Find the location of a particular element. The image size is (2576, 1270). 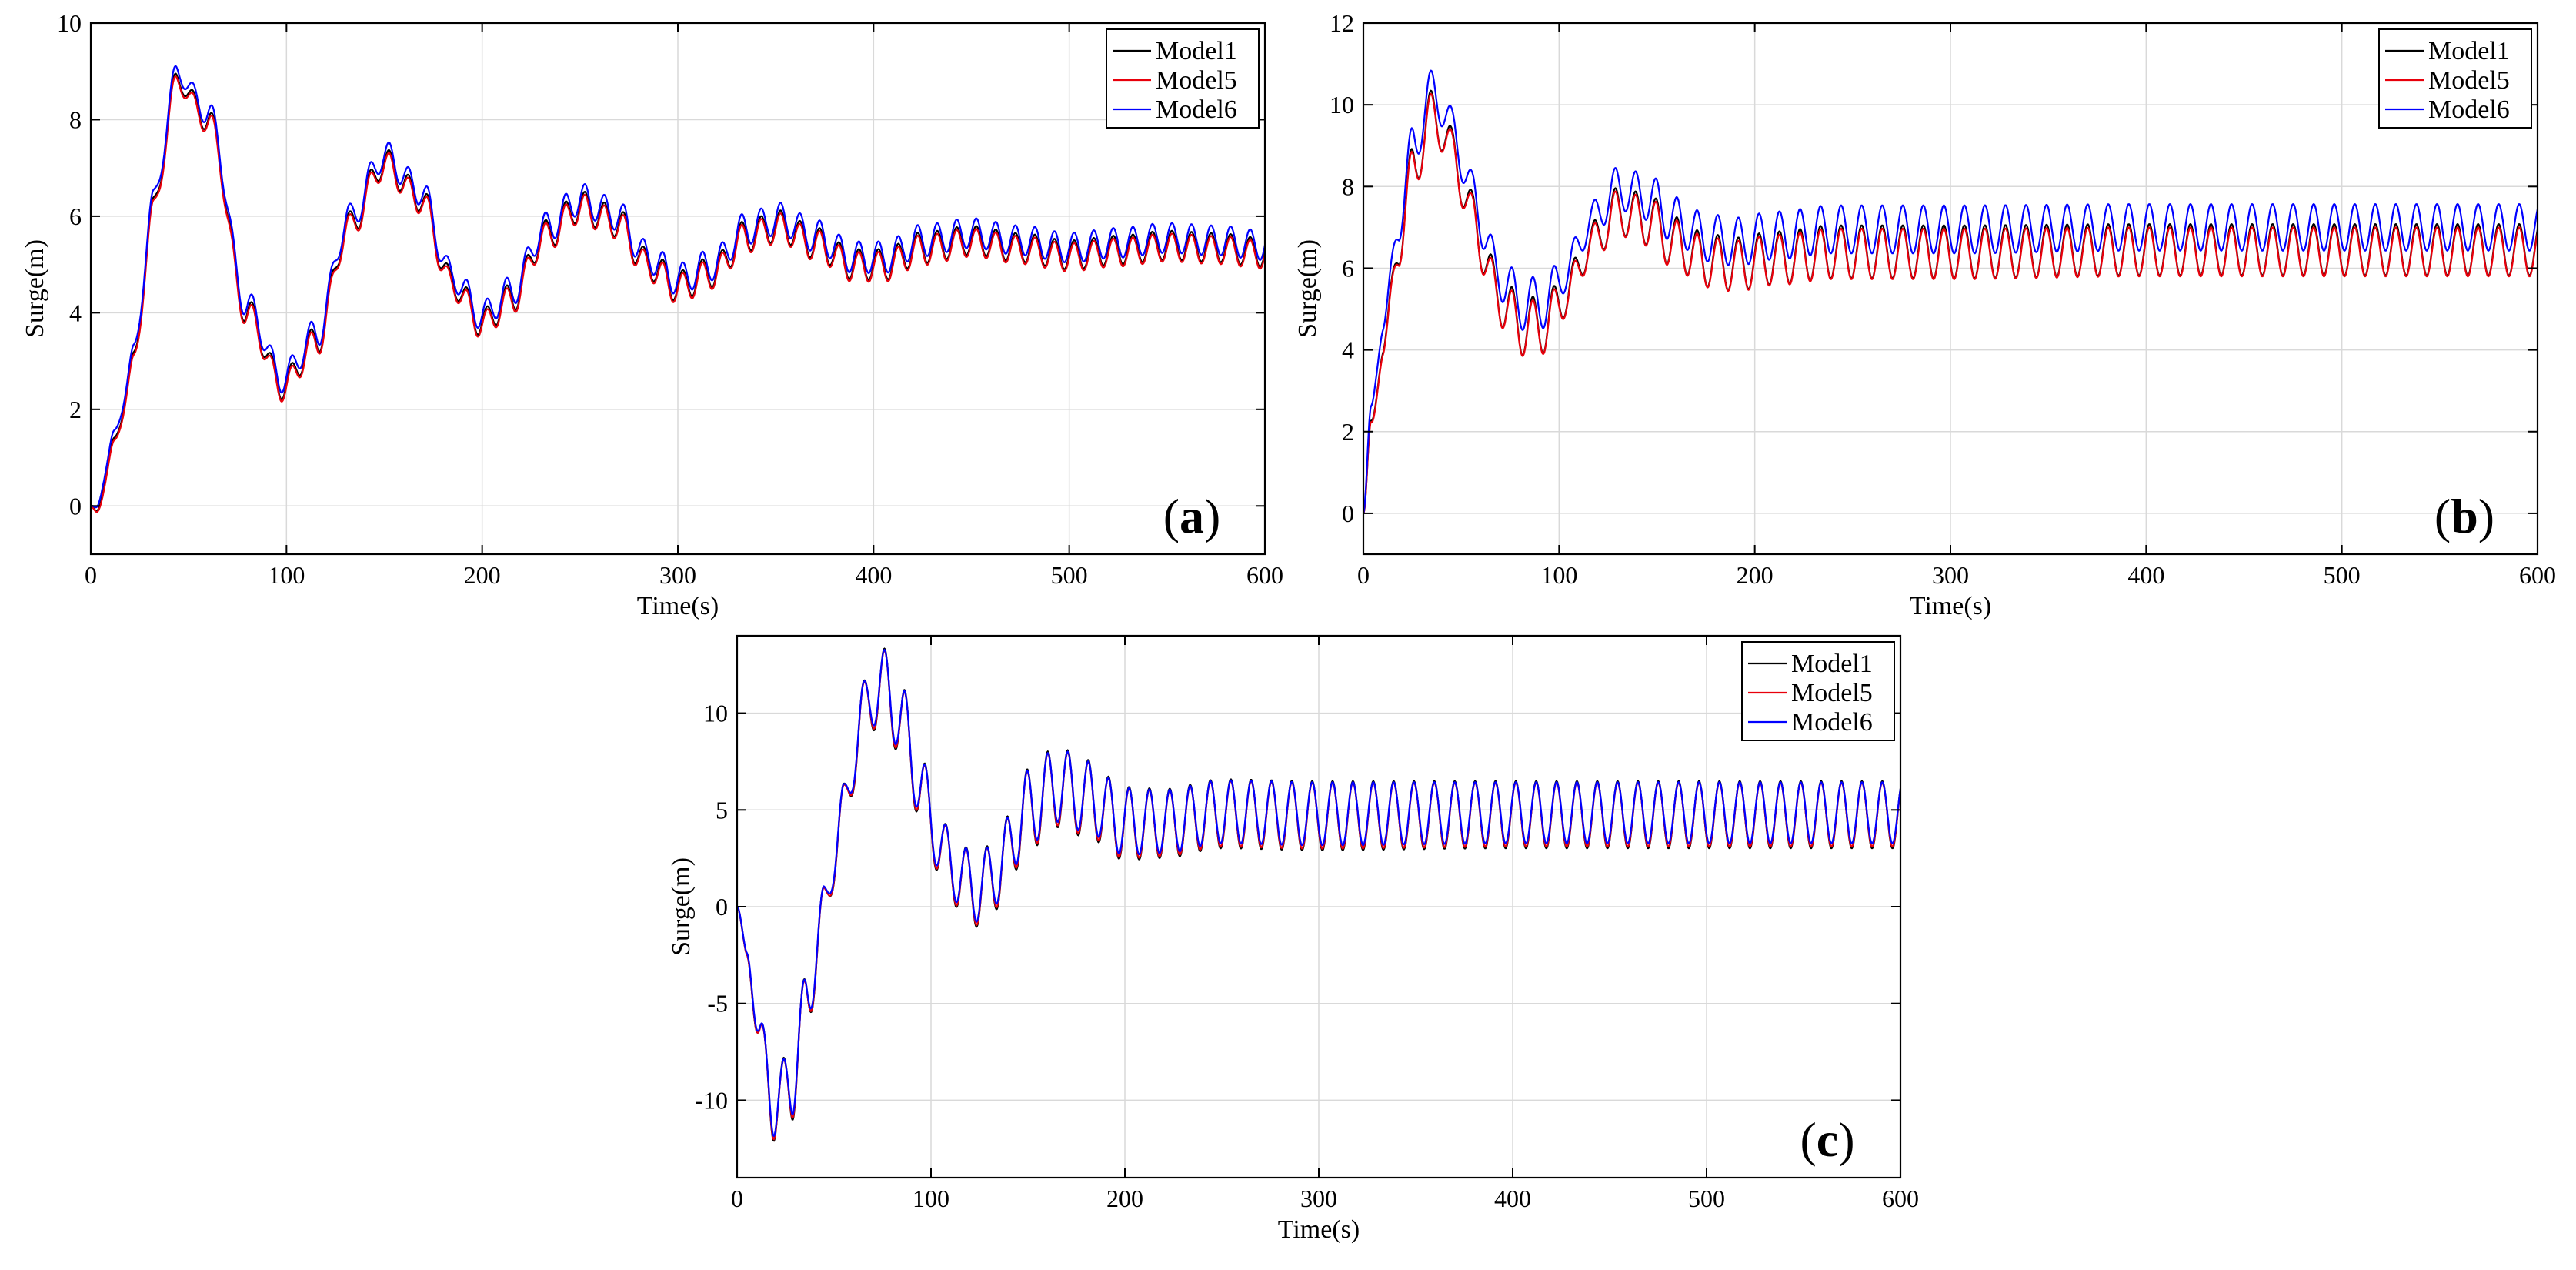

panel-label: (b) is located at coordinates (2464, 516).